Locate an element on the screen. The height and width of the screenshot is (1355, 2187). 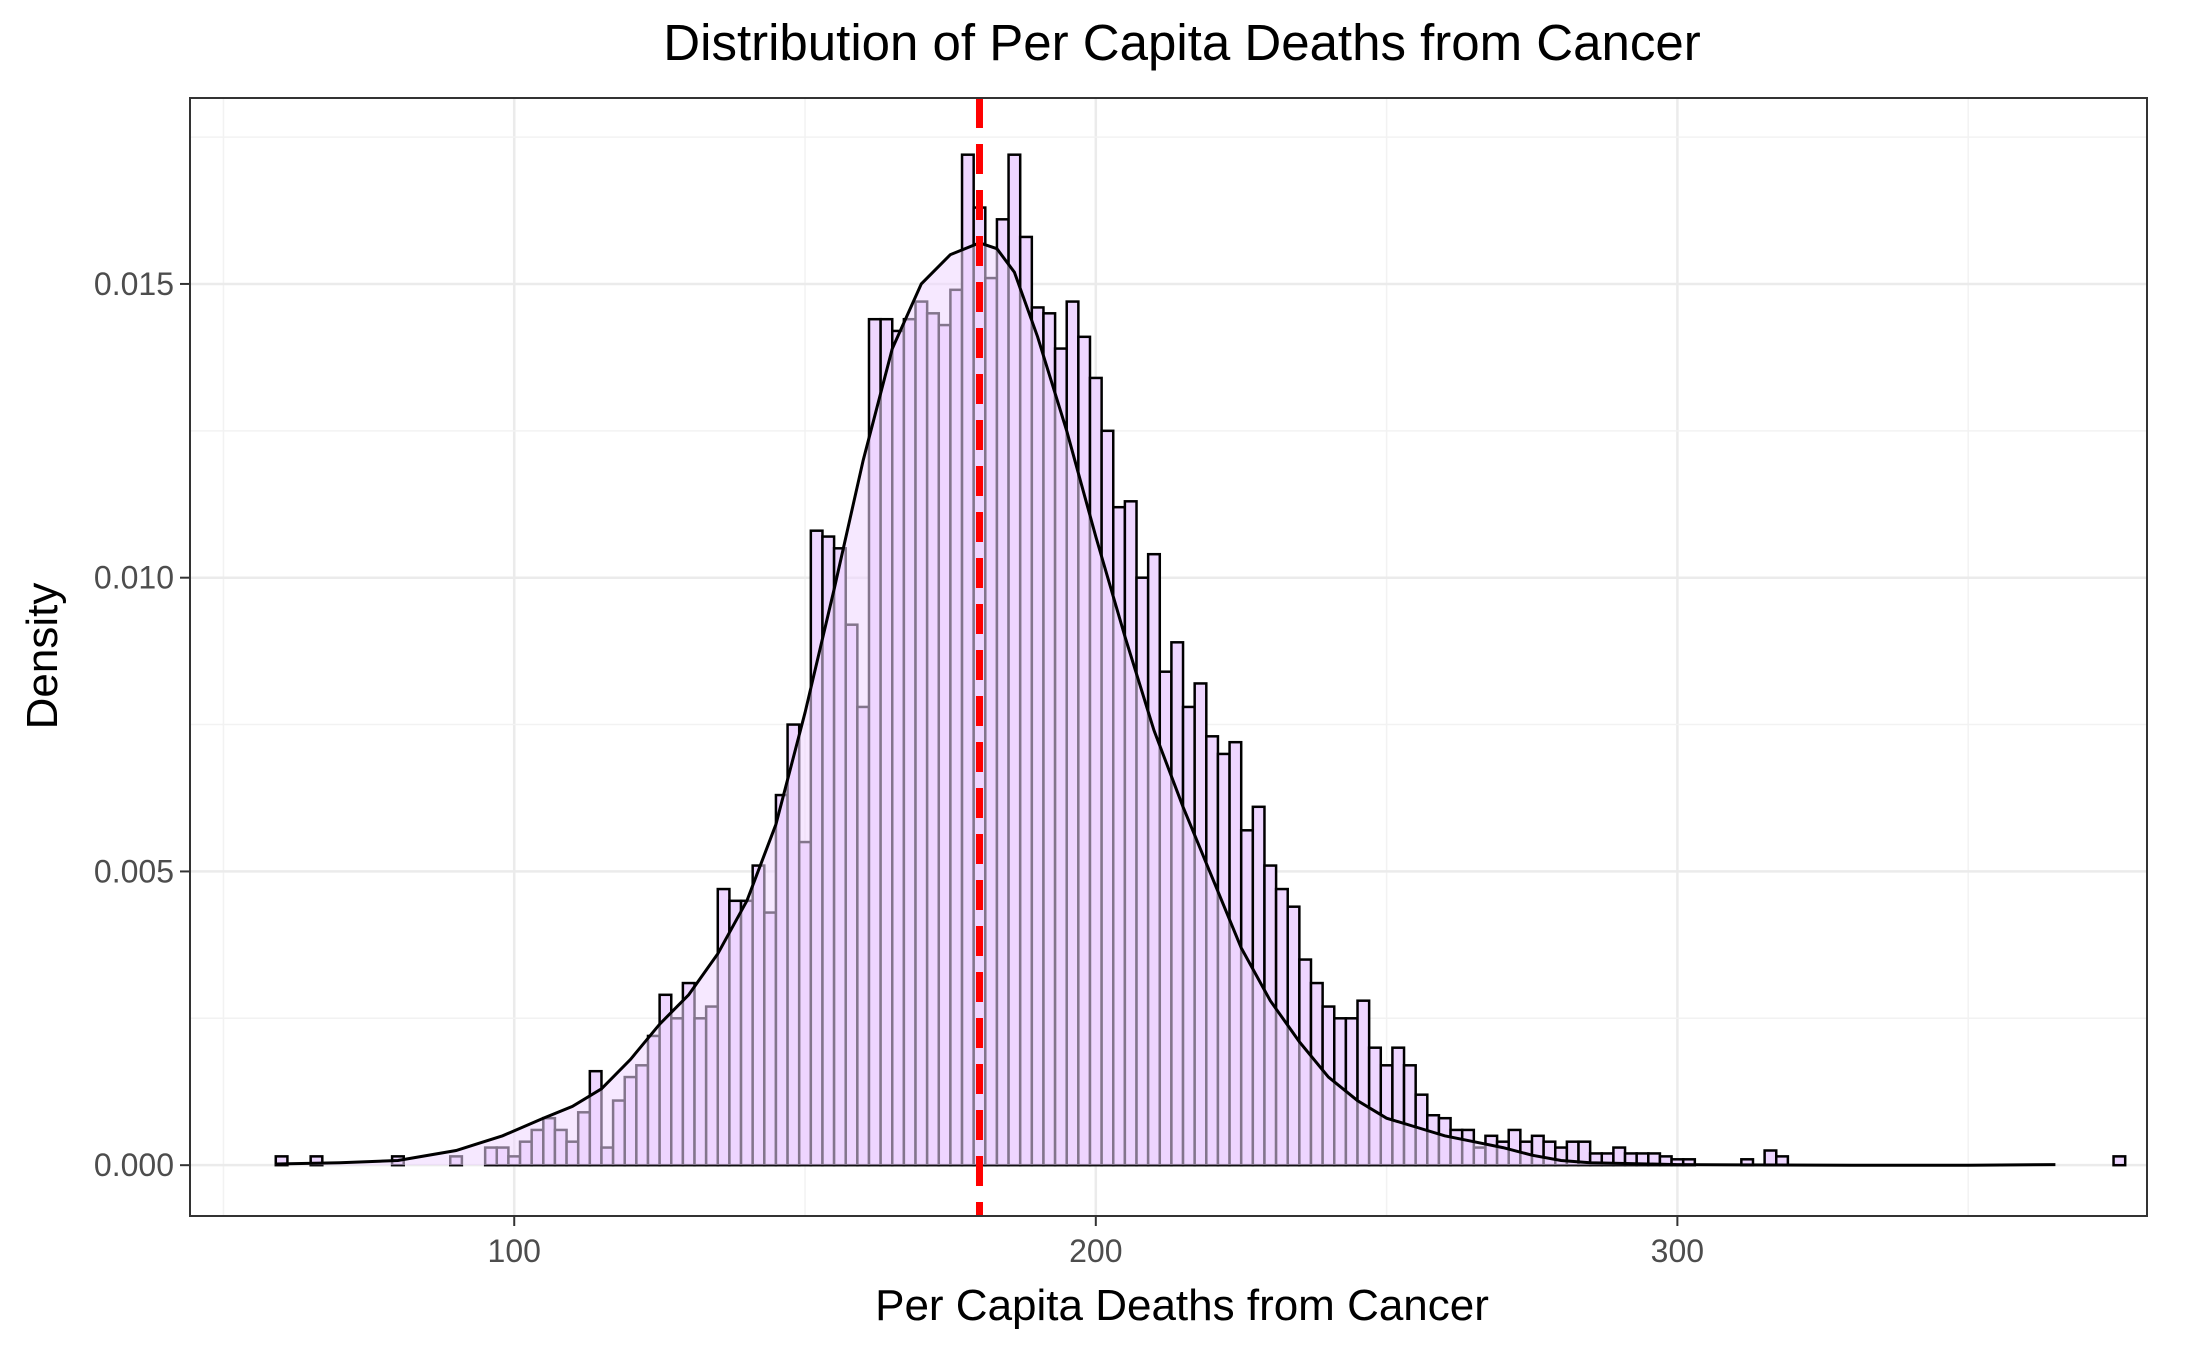
y-tick-label: 0.000 is located at coordinates (134, 1165).